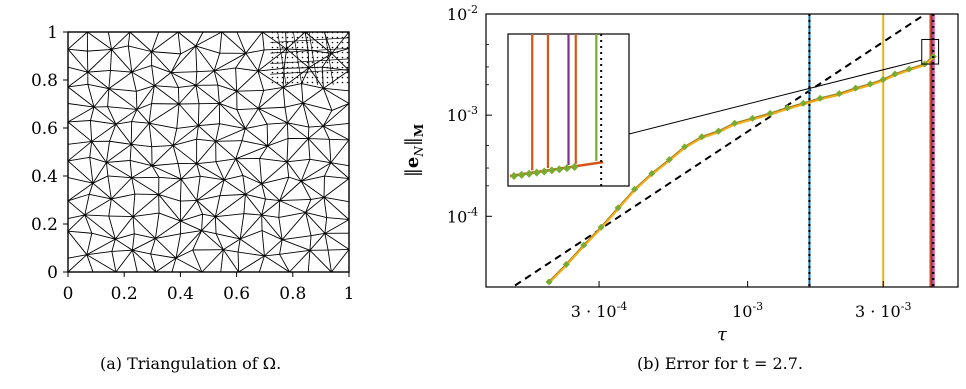  What do you see at coordinates (191, 363) in the screenshot?
I see `caption-a: (a) Triangulation of Ω.` at bounding box center [191, 363].